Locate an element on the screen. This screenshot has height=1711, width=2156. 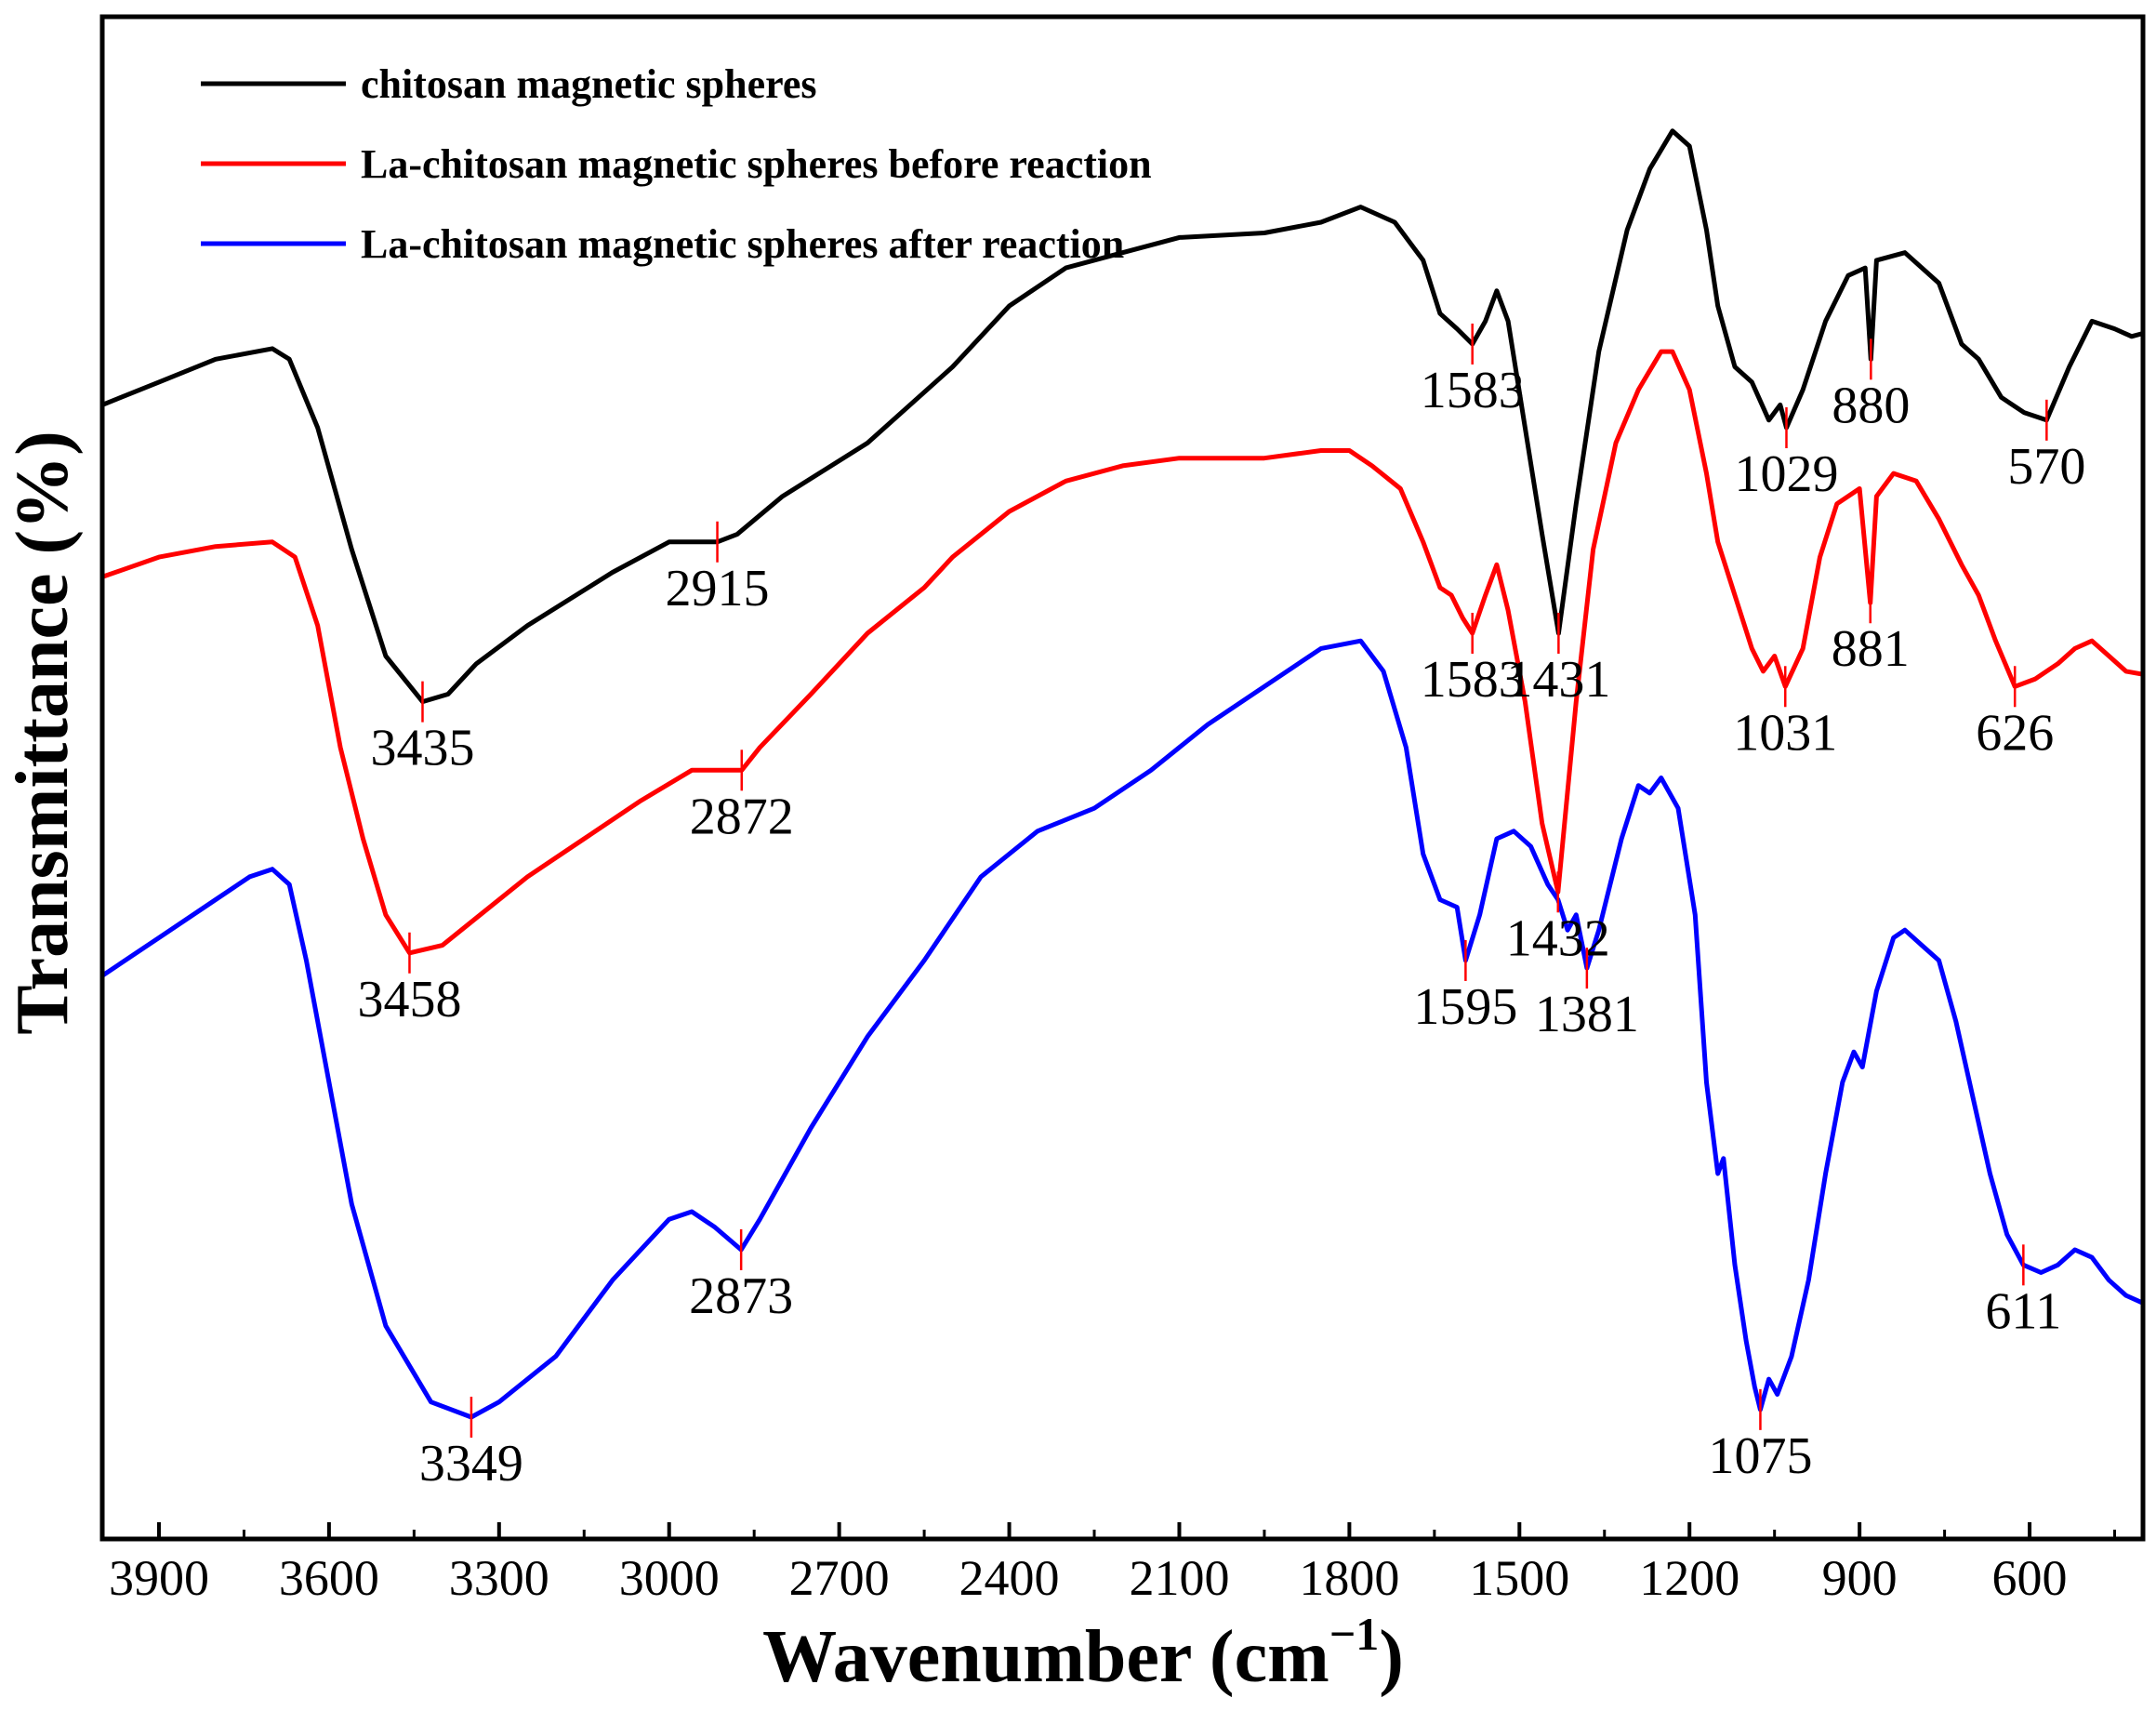
peak-label: 3435 is located at coordinates (422, 748).